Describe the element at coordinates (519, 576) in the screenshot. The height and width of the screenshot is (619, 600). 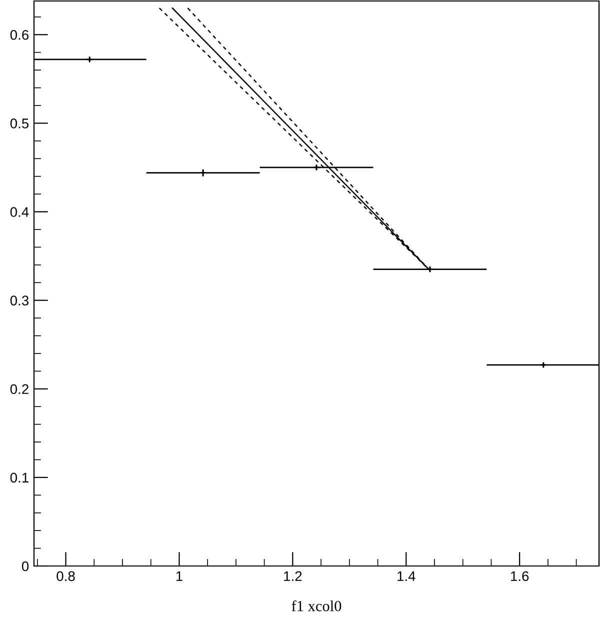
I see `x-tick-label: 1.6` at that location.